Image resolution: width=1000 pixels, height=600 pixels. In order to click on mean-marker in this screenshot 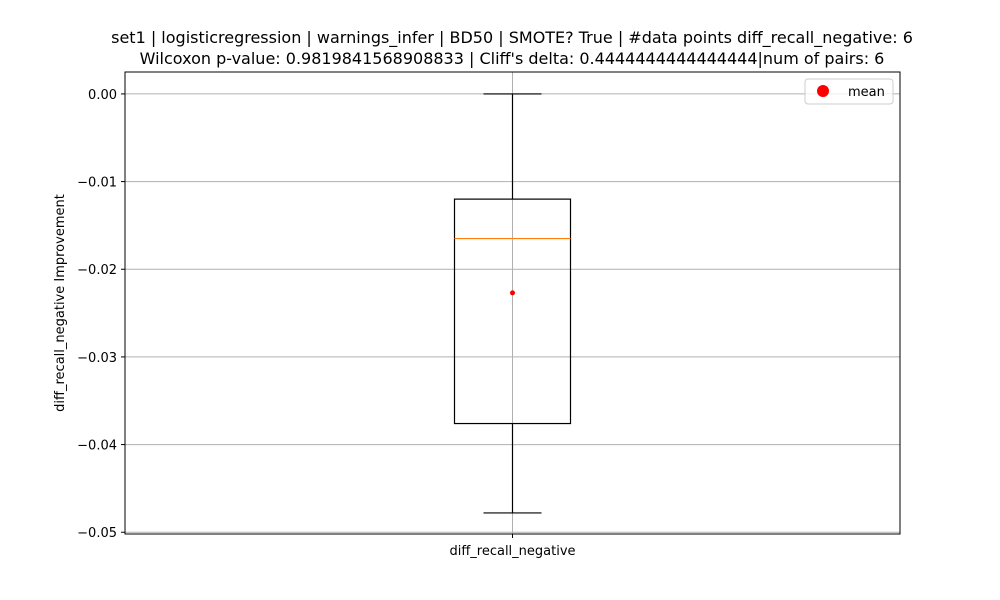, I will do `click(512, 293)`.